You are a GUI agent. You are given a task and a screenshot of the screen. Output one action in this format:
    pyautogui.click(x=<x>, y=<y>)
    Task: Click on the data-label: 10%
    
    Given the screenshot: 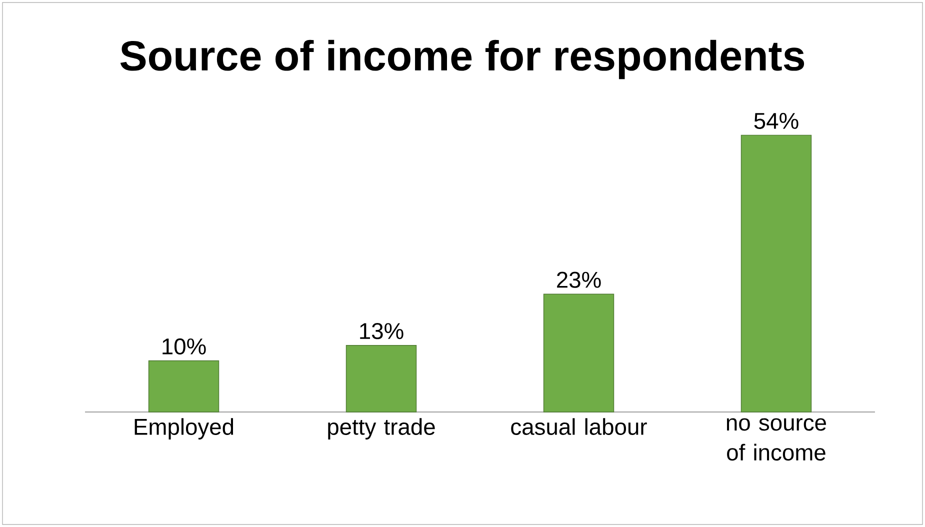 What is the action you would take?
    pyautogui.click(x=184, y=346)
    